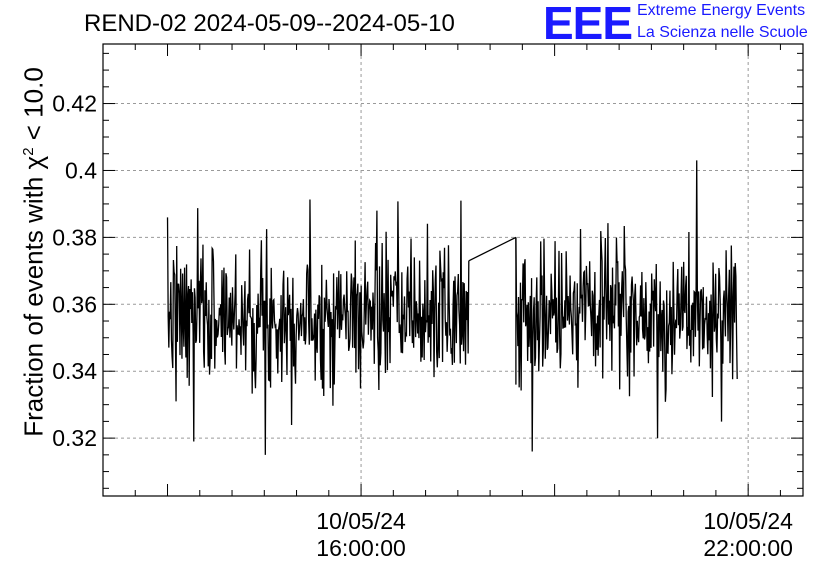  What do you see at coordinates (74, 237) in the screenshot?
I see `y-tick-label: 0.38` at bounding box center [74, 237].